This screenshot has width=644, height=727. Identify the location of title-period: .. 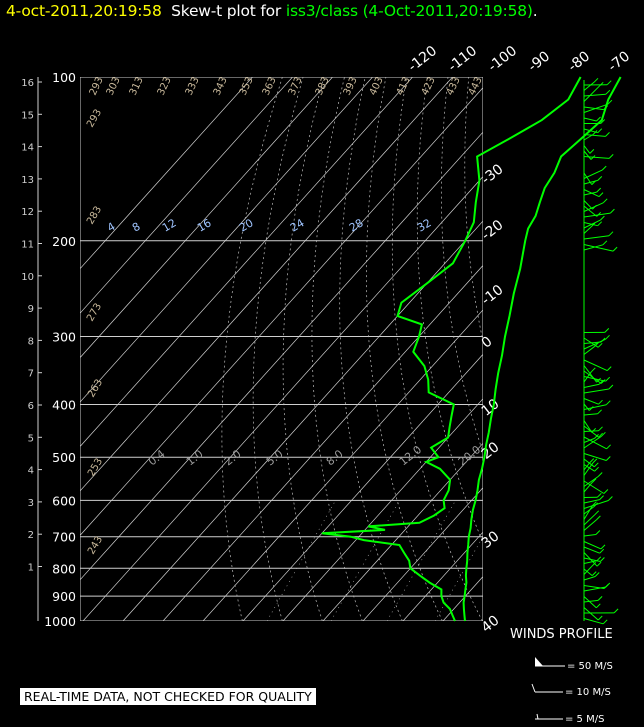
(535, 11).